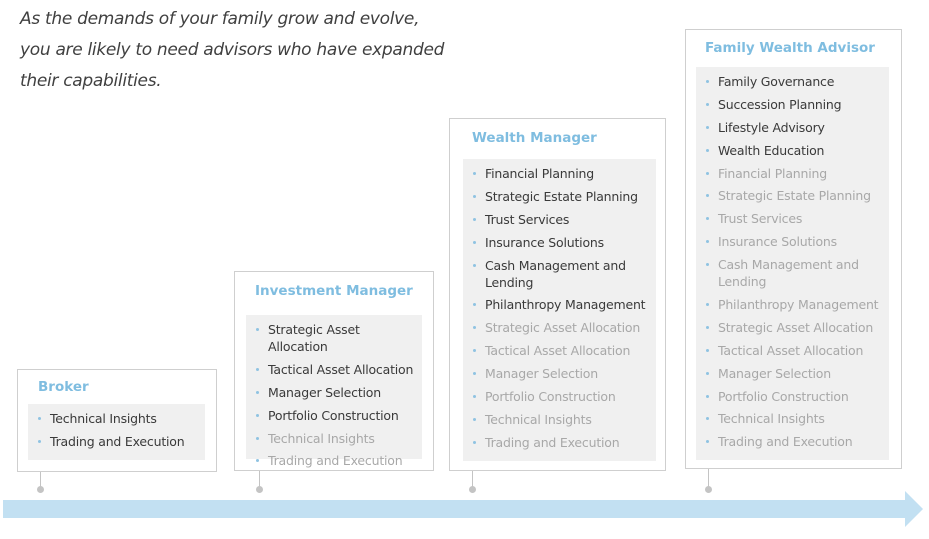 This screenshot has width=929, height=539. Describe the element at coordinates (544, 242) in the screenshot. I see `capability-label: Insurance Solutions` at that location.